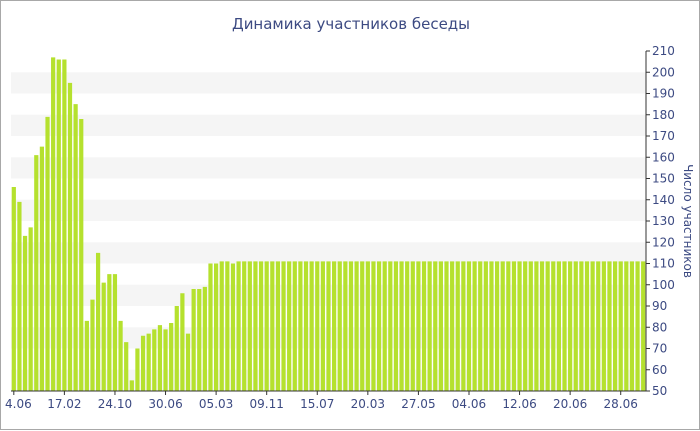 The height and width of the screenshot is (431, 700). Describe the element at coordinates (519, 404) in the screenshot. I see `x-tick-label: 12.06` at that location.